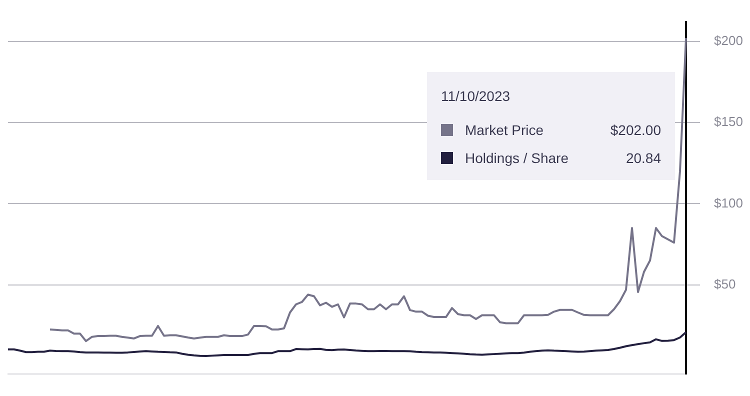 The image size is (750, 396). Describe the element at coordinates (728, 40) in the screenshot. I see `y-tick-label: $200` at that location.